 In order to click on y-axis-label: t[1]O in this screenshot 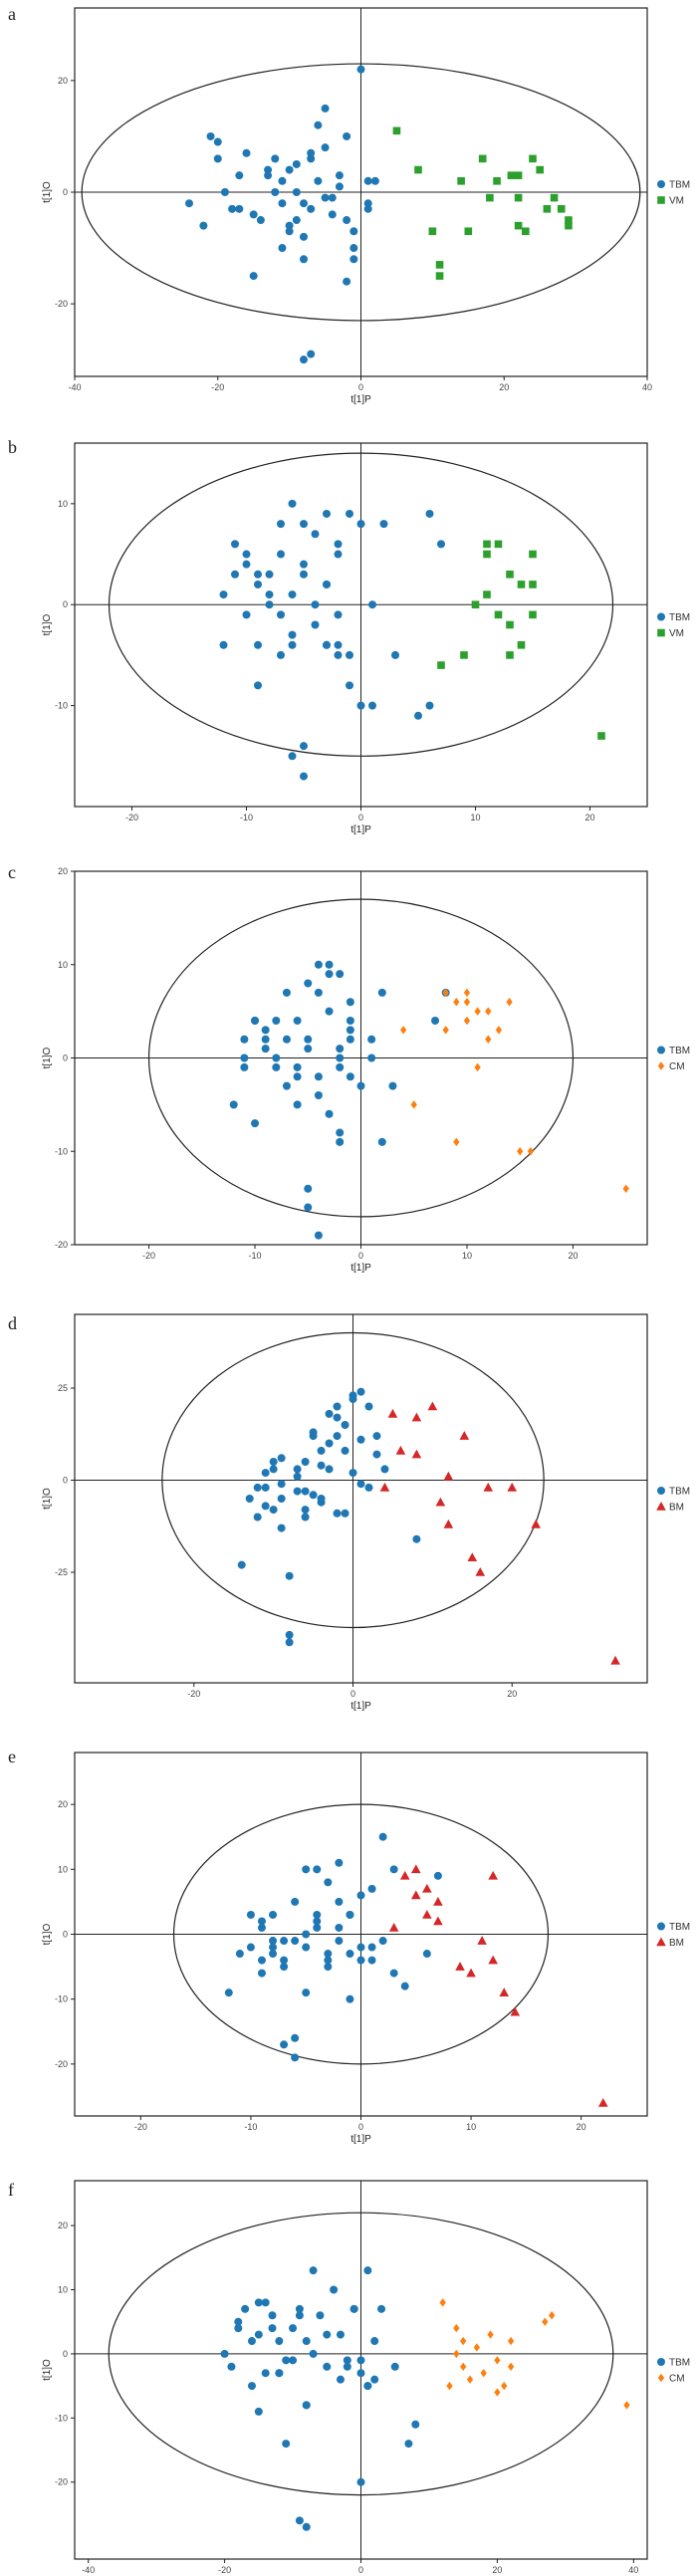, I will do `click(47, 1499)`.